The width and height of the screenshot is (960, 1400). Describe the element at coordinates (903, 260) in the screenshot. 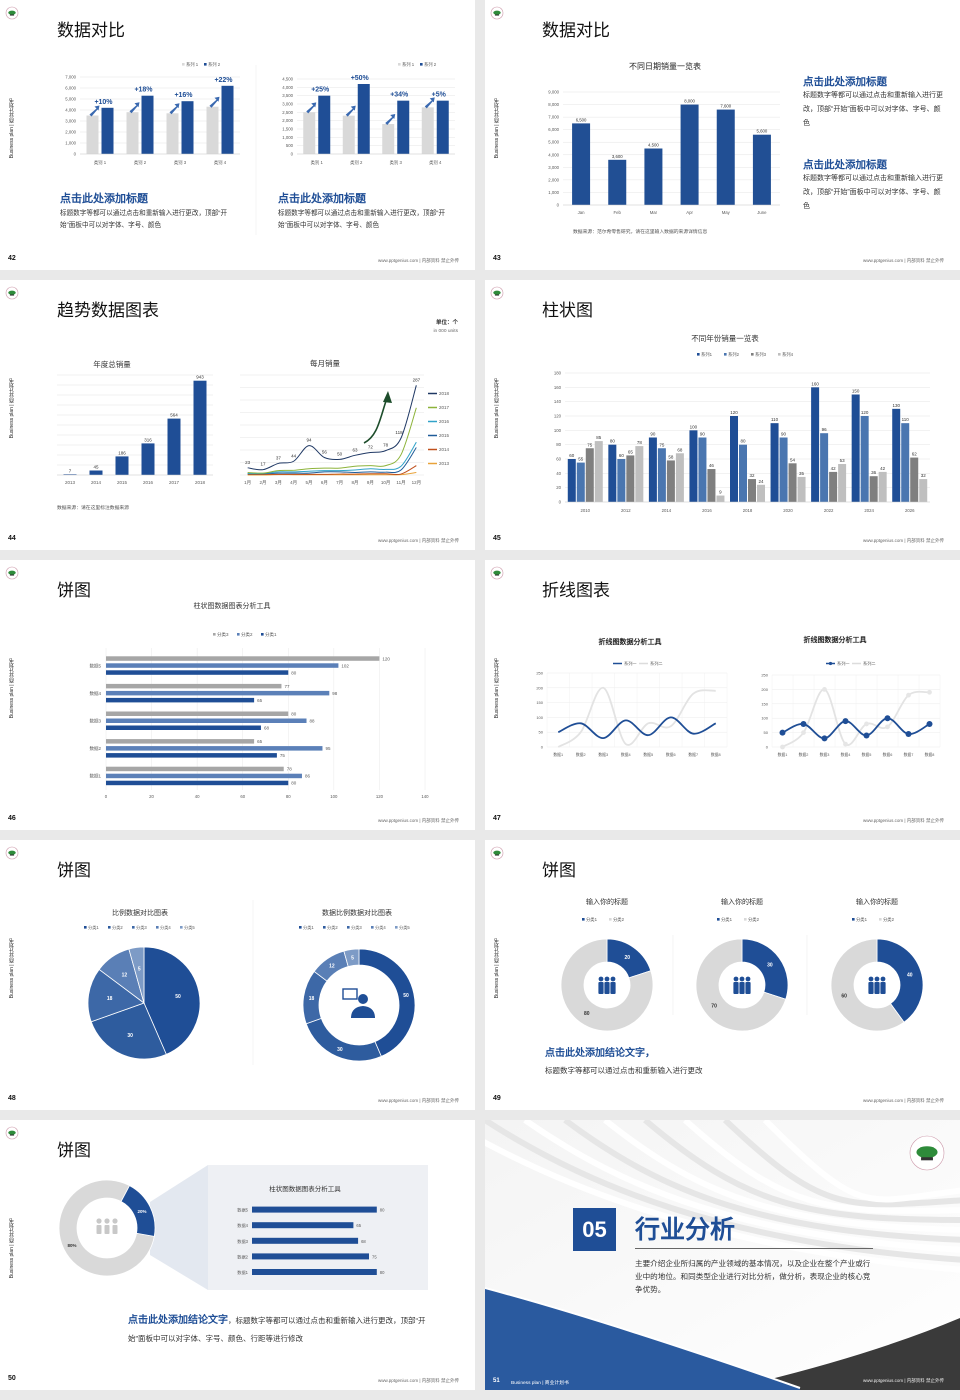

I see `footer-text: www.pptgenius.com | 内部资料 禁止外传` at that location.